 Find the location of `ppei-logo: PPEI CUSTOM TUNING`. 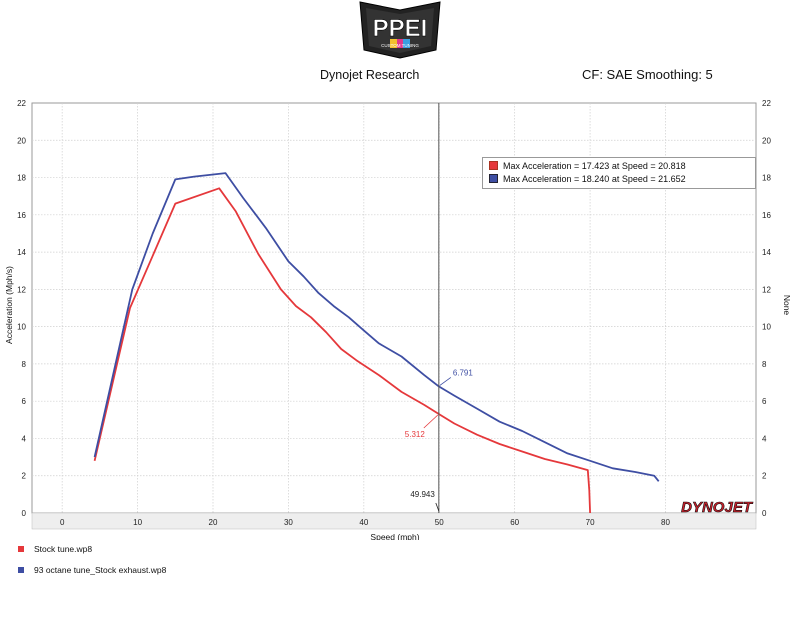

ppei-logo: PPEI CUSTOM TUNING is located at coordinates (400, 30).